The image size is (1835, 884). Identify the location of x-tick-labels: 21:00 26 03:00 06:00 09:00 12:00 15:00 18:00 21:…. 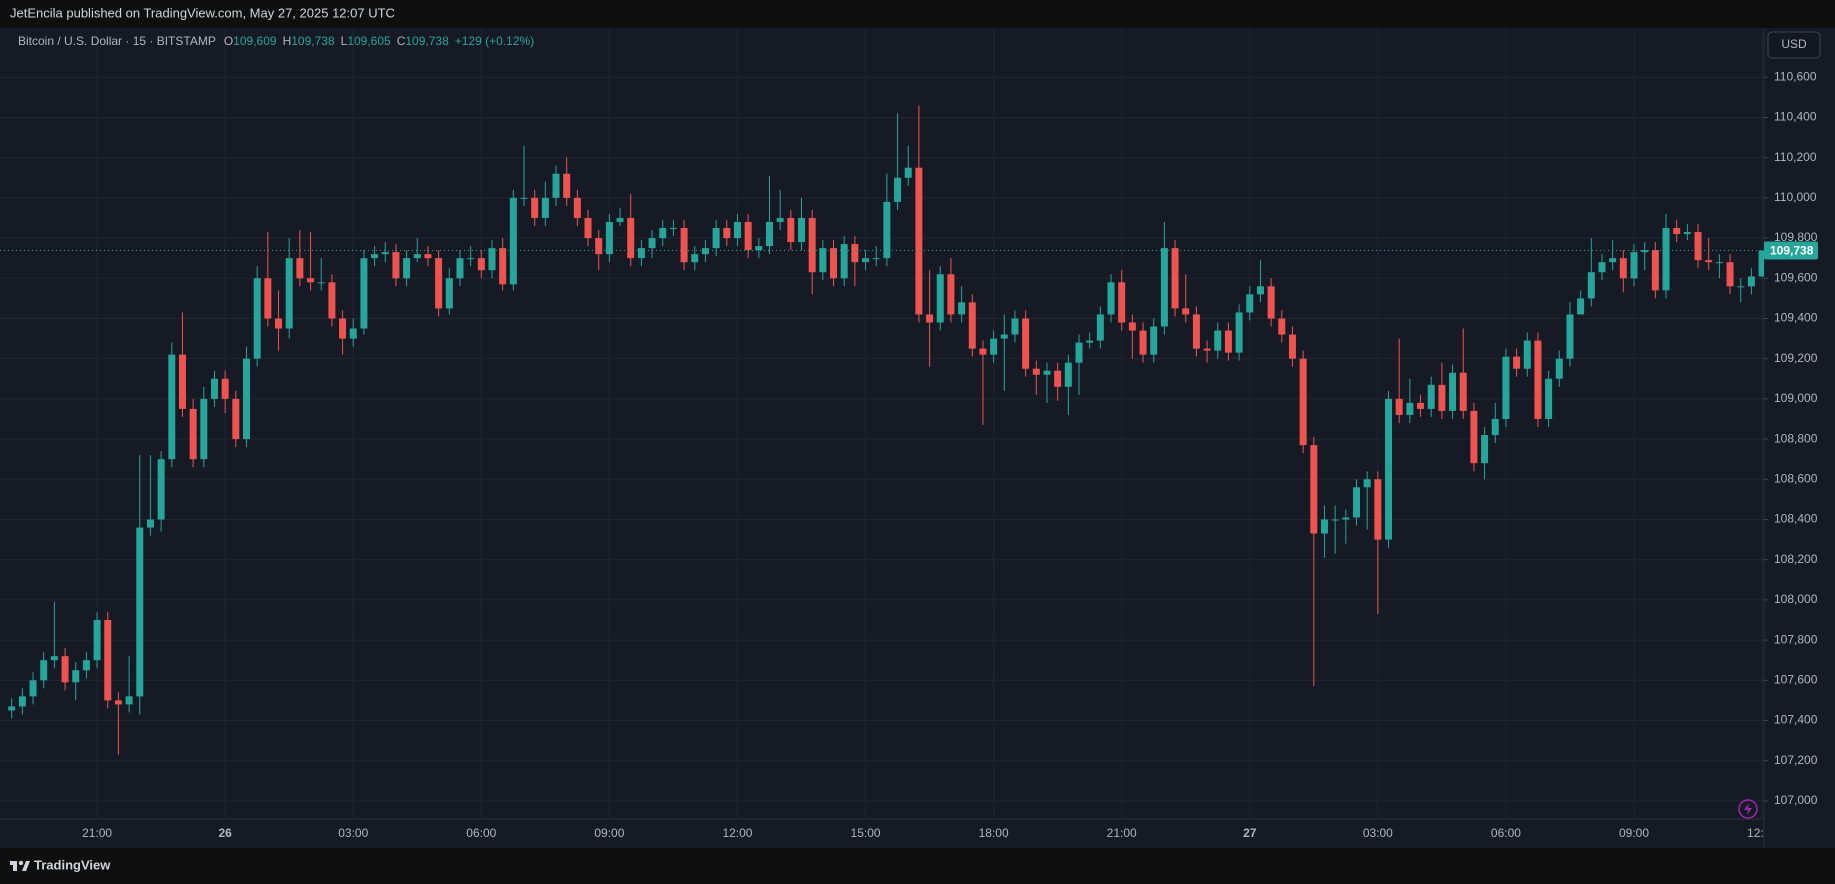
(923, 833).